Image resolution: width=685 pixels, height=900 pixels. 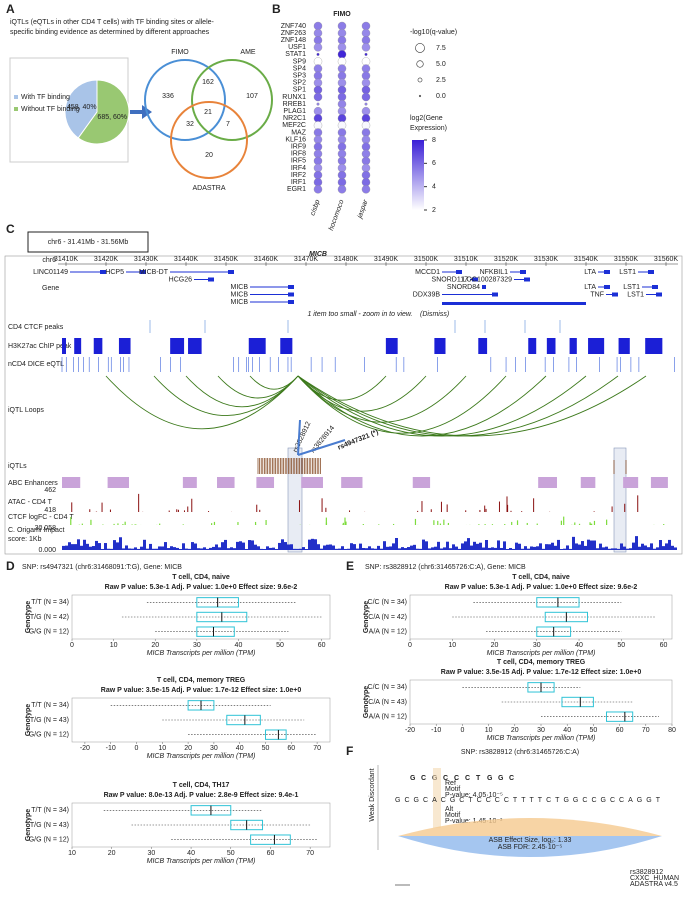 I want to click on x-tick-label: 70, so click(x=317, y=748).